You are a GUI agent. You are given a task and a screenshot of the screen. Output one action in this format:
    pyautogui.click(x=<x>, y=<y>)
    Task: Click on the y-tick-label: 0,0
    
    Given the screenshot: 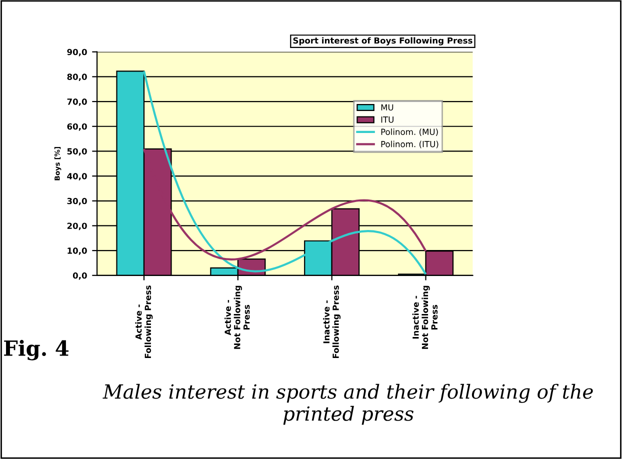 What is the action you would take?
    pyautogui.click(x=79, y=276)
    